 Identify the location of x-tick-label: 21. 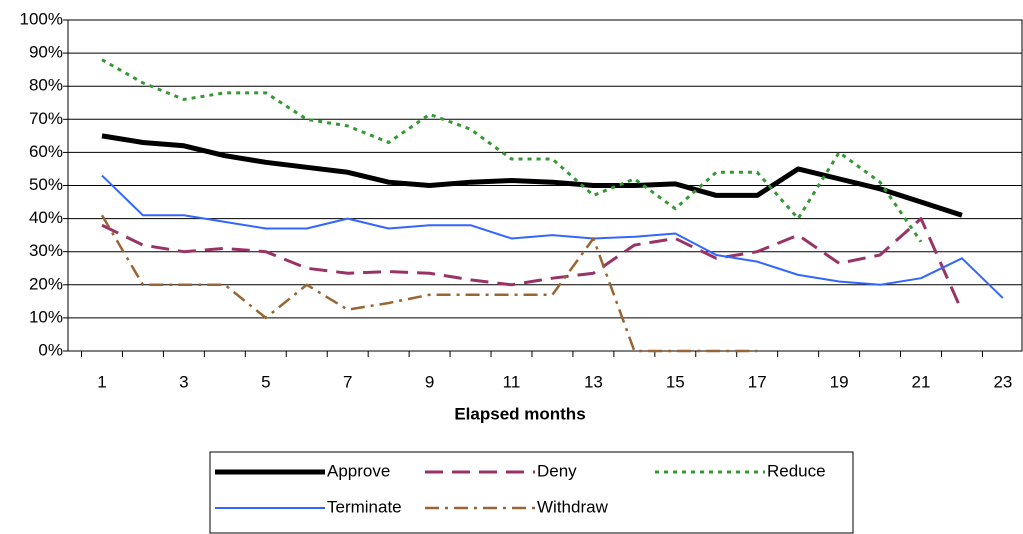
(921, 381).